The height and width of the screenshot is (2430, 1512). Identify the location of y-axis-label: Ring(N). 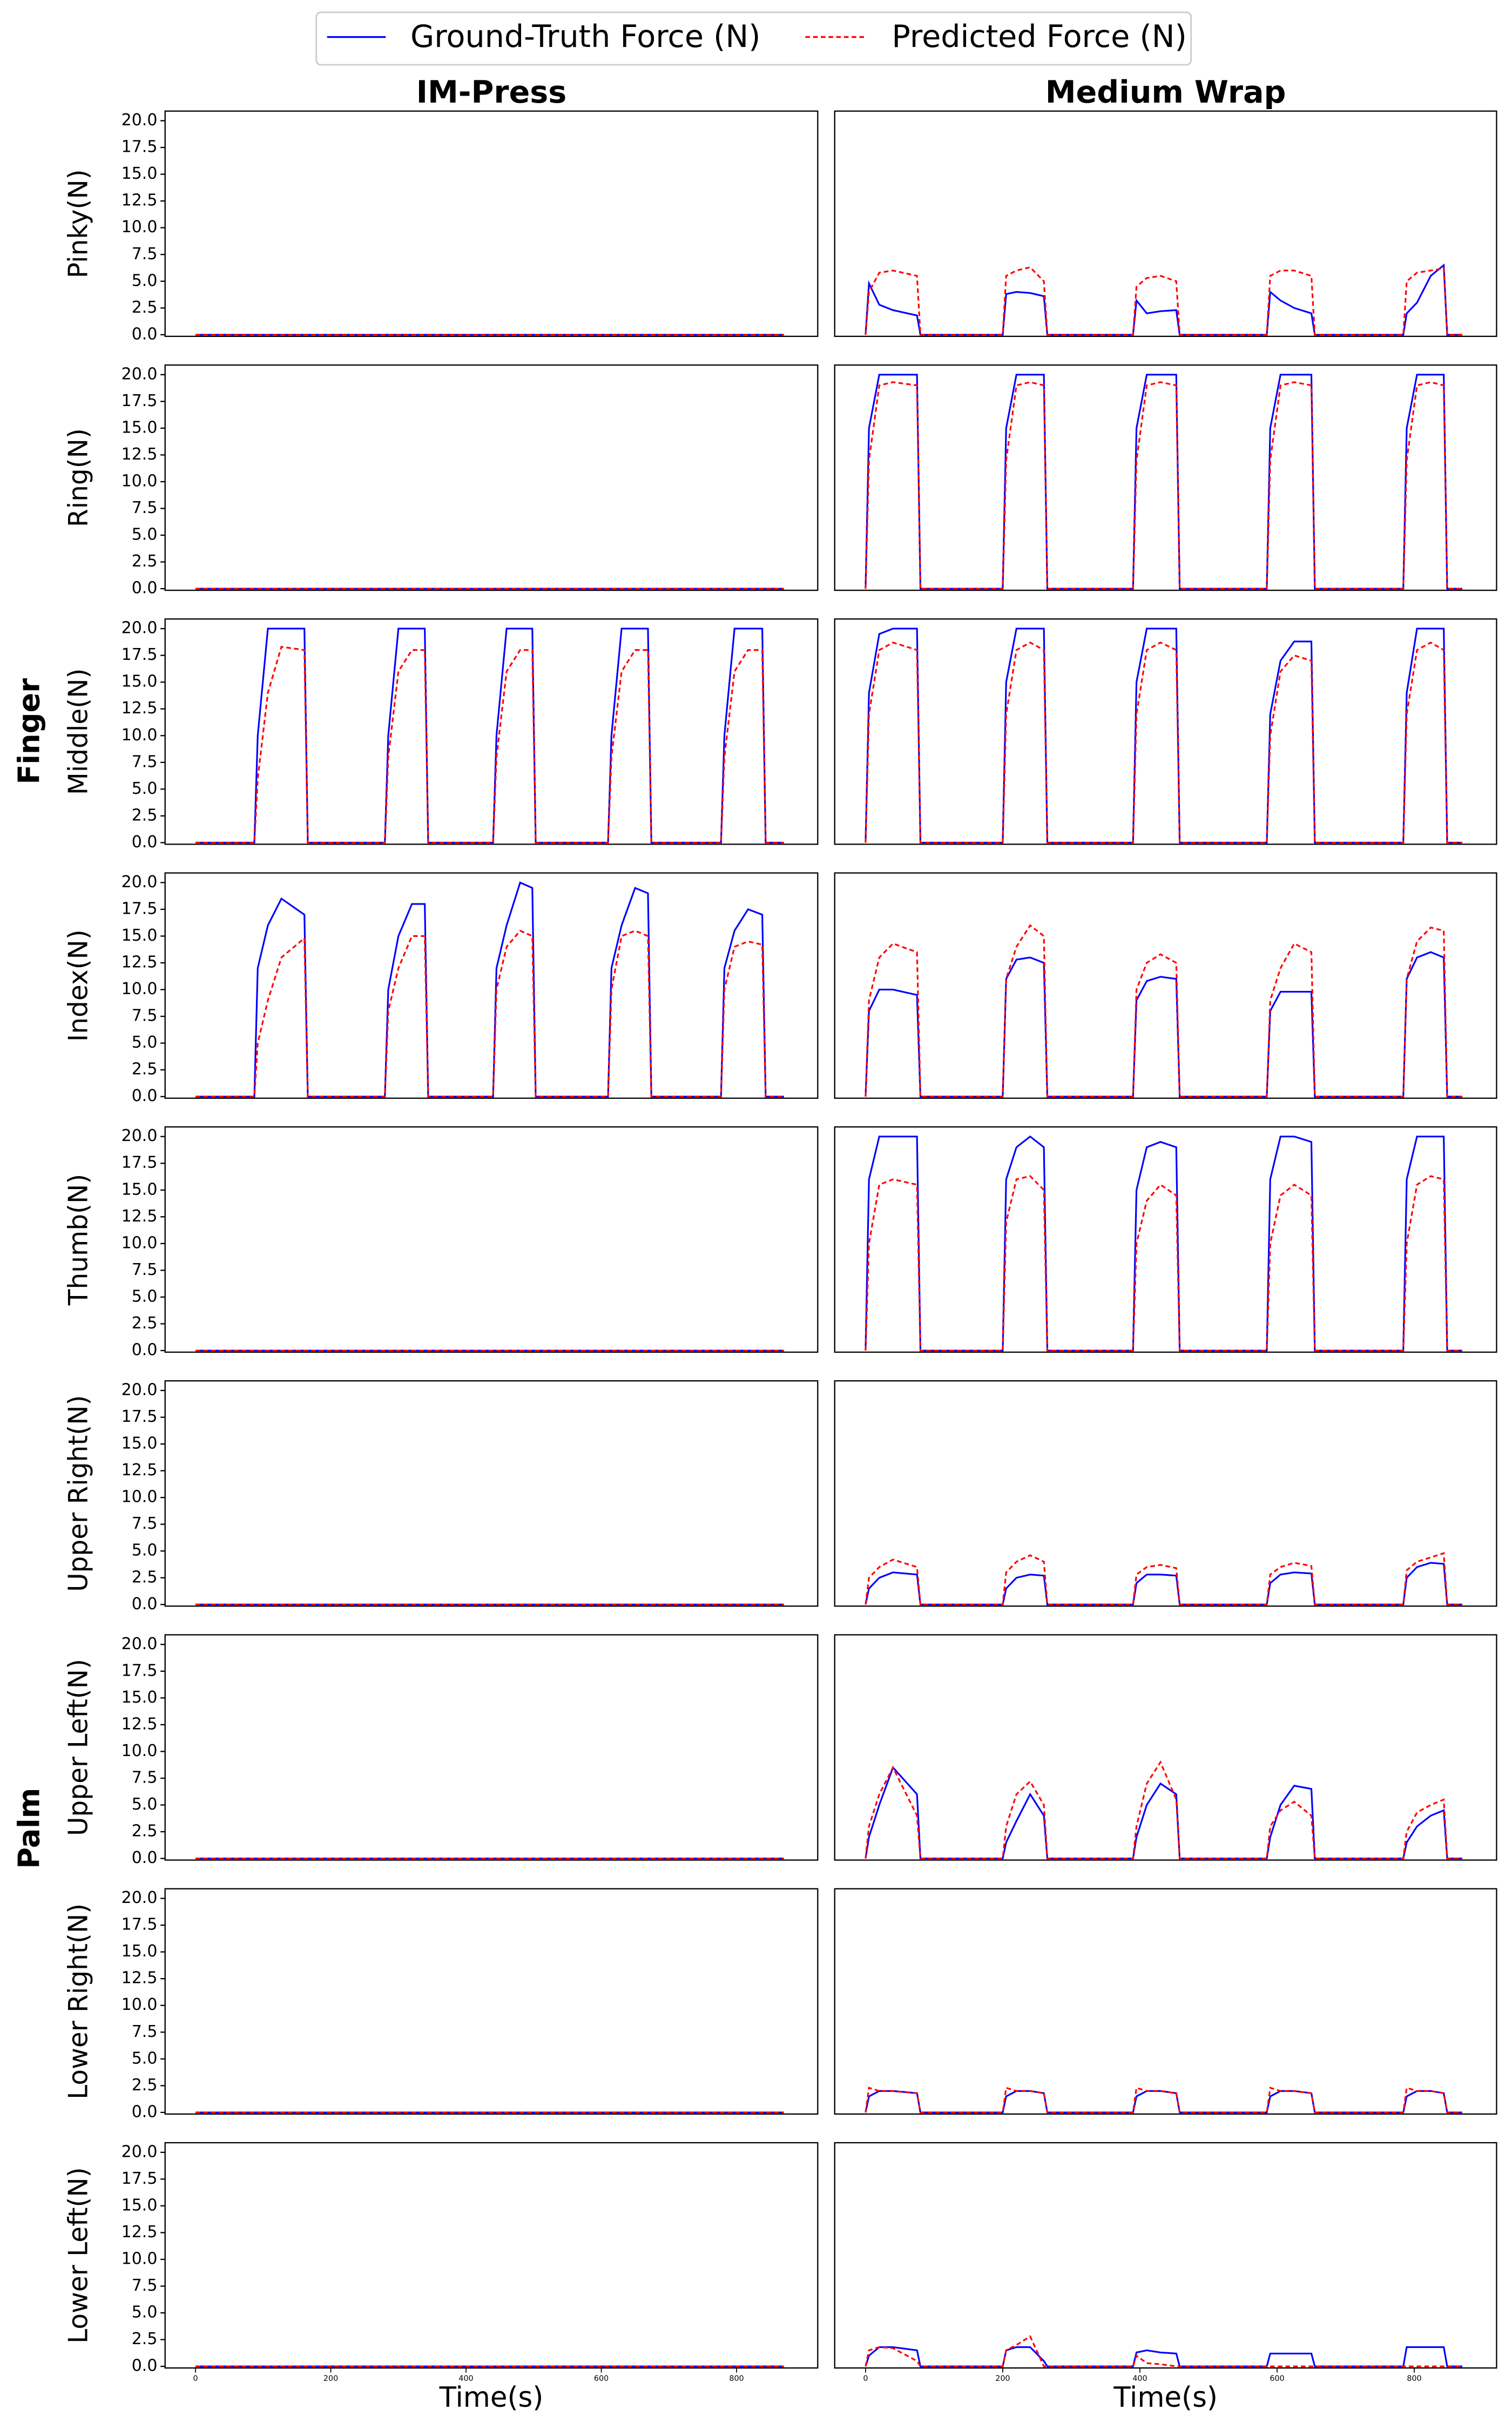
(79, 477).